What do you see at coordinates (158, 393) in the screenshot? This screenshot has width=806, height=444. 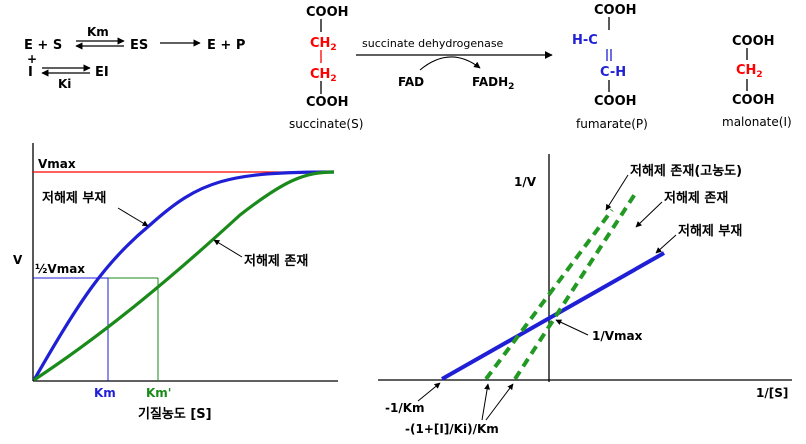 I see `km-prime-tick-label: Km'` at bounding box center [158, 393].